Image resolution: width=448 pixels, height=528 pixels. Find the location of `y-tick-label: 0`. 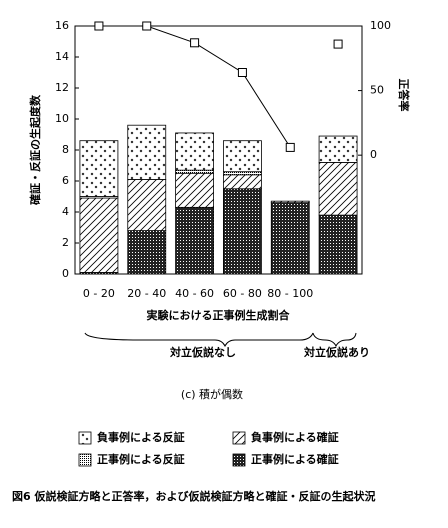

y-tick-label: 0 is located at coordinates (65, 273).